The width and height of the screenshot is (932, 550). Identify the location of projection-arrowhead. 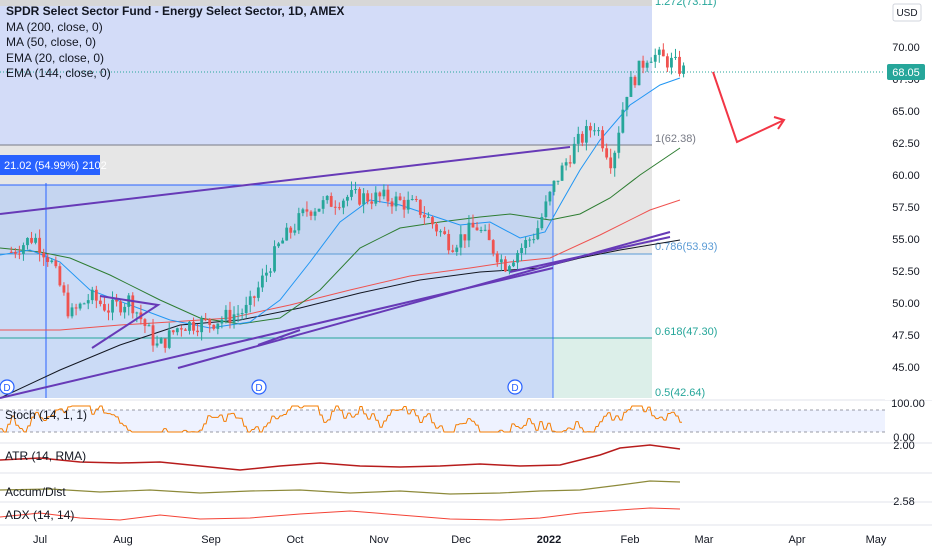
(779, 123).